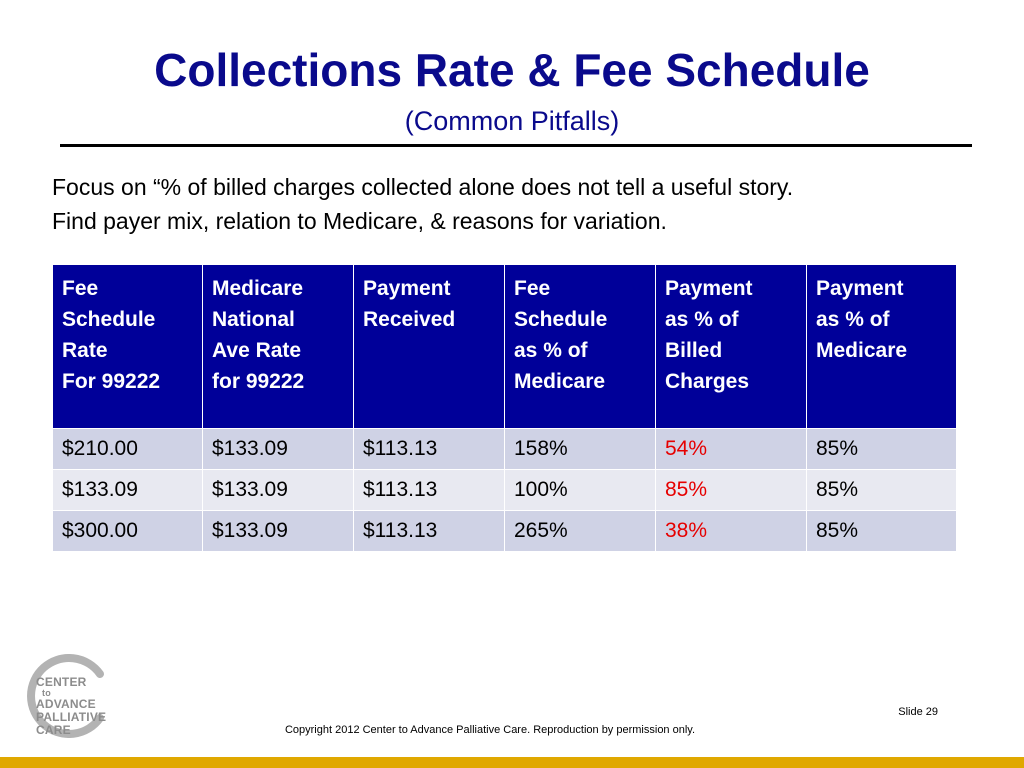 The width and height of the screenshot is (1024, 768). What do you see at coordinates (580, 490) in the screenshot?
I see `table-cell: 100%` at bounding box center [580, 490].